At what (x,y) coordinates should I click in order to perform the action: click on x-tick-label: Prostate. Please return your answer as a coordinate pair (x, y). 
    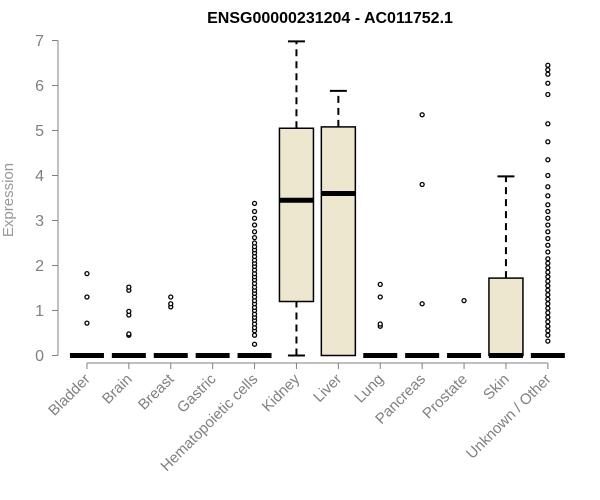
    Looking at the image, I should click on (445, 397).